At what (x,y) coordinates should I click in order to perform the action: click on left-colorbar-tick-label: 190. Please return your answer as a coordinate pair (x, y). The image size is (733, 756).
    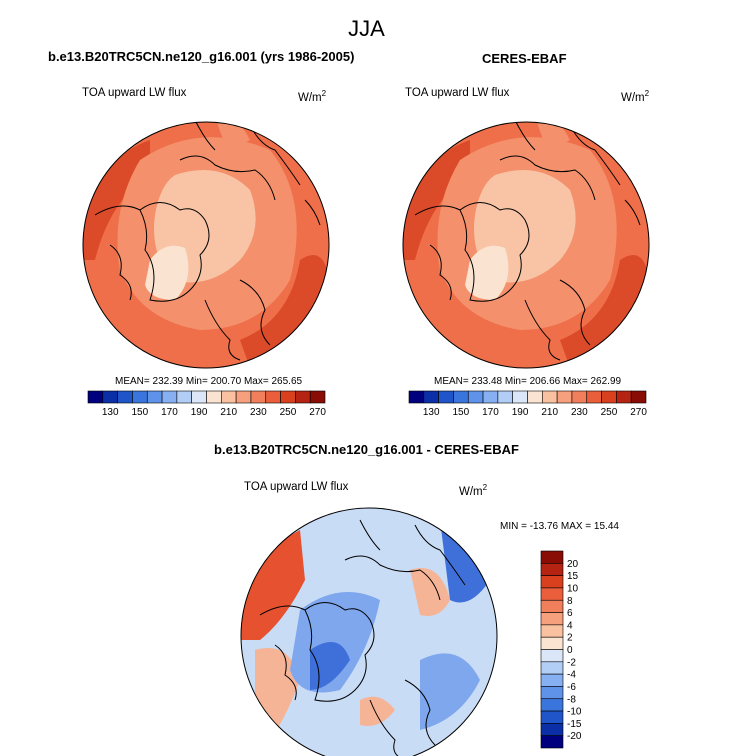
    Looking at the image, I should click on (199, 412).